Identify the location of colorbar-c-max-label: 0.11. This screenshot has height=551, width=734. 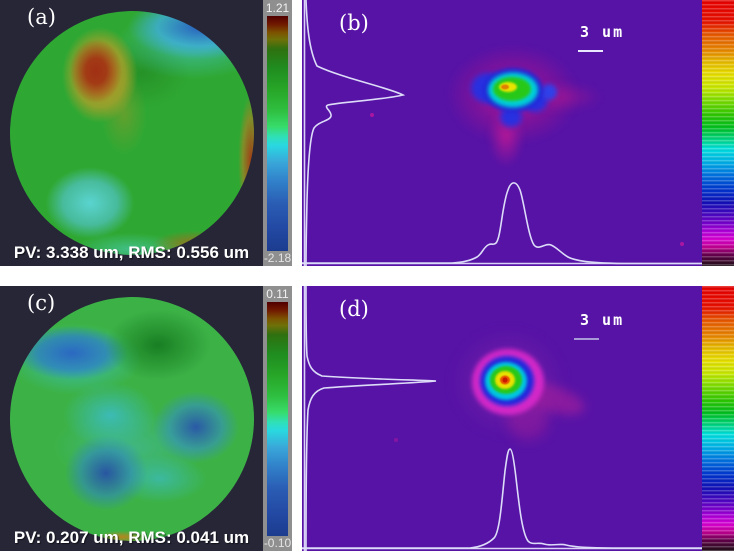
(277, 294).